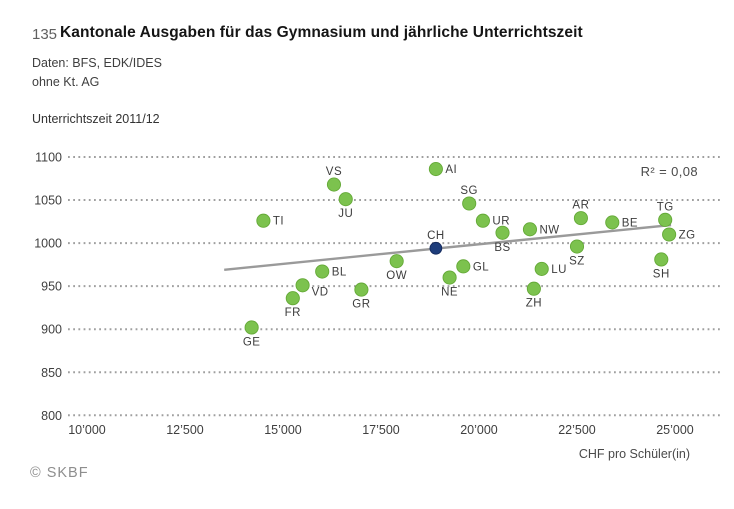 The image size is (734, 509). What do you see at coordinates (669, 171) in the screenshot?
I see `r-squared-annotation: R² = 0,08` at bounding box center [669, 171].